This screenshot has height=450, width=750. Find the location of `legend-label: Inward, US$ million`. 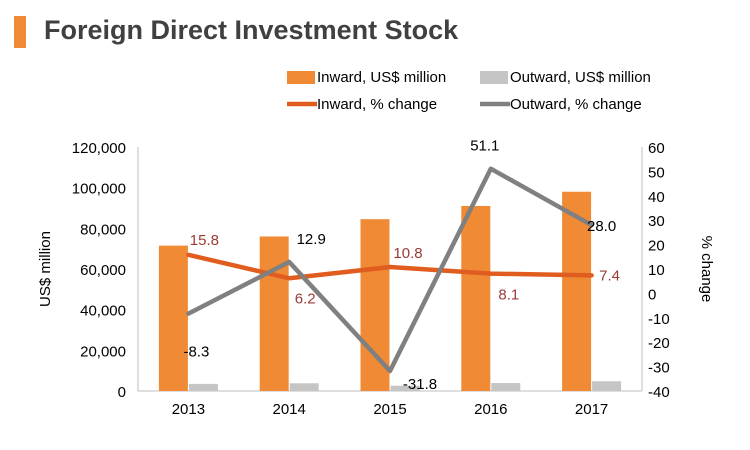

legend-label: Inward, US$ million is located at coordinates (381, 77).